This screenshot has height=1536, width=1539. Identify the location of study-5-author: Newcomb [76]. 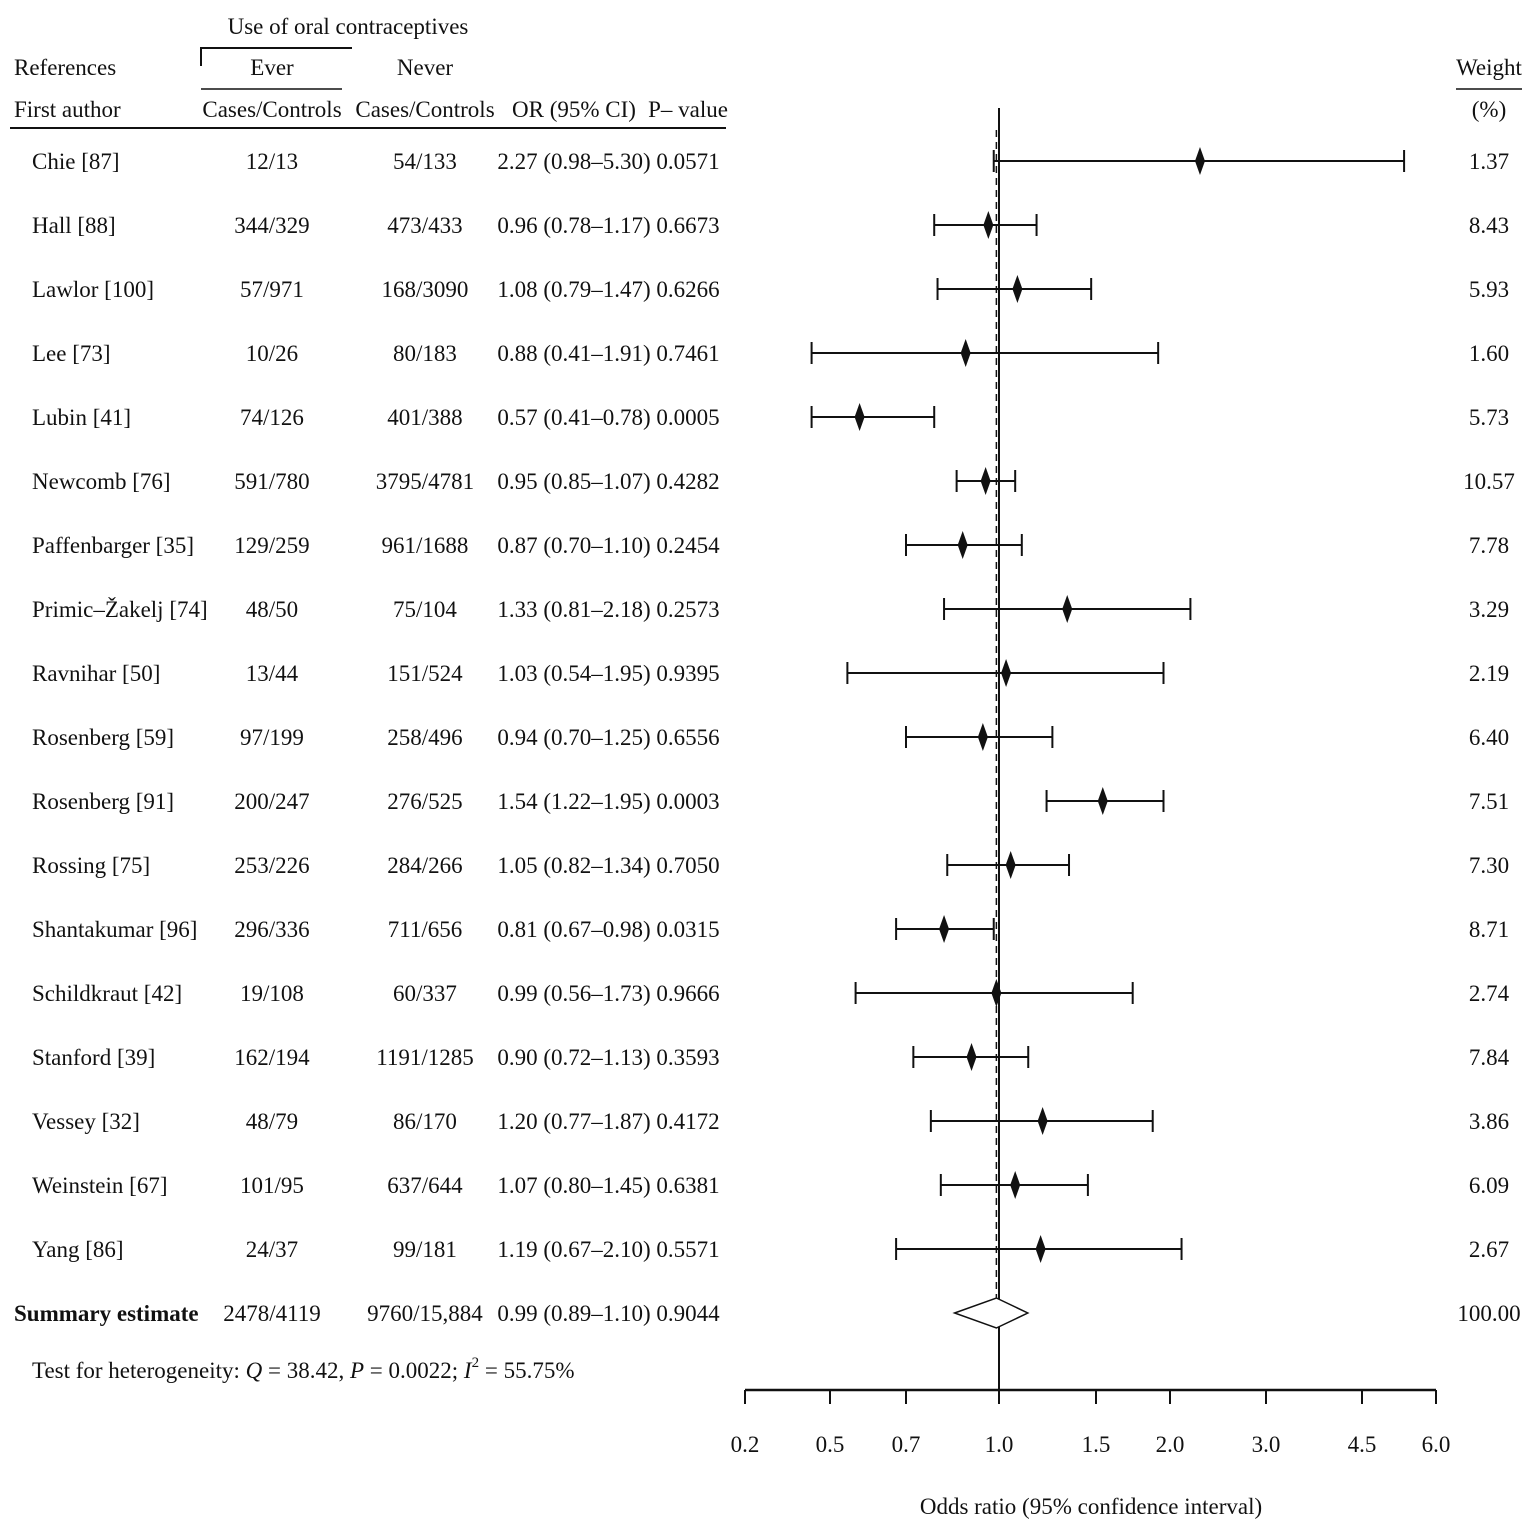
(101, 481).